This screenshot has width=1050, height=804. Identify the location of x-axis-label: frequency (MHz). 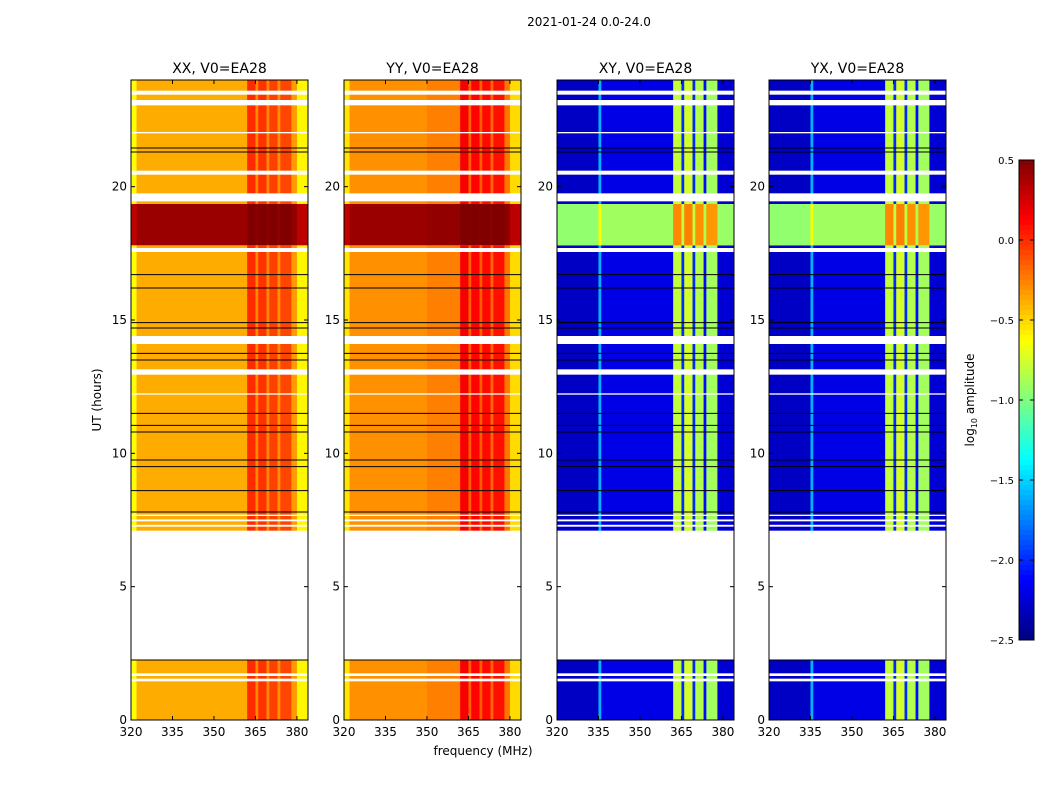
(482, 751).